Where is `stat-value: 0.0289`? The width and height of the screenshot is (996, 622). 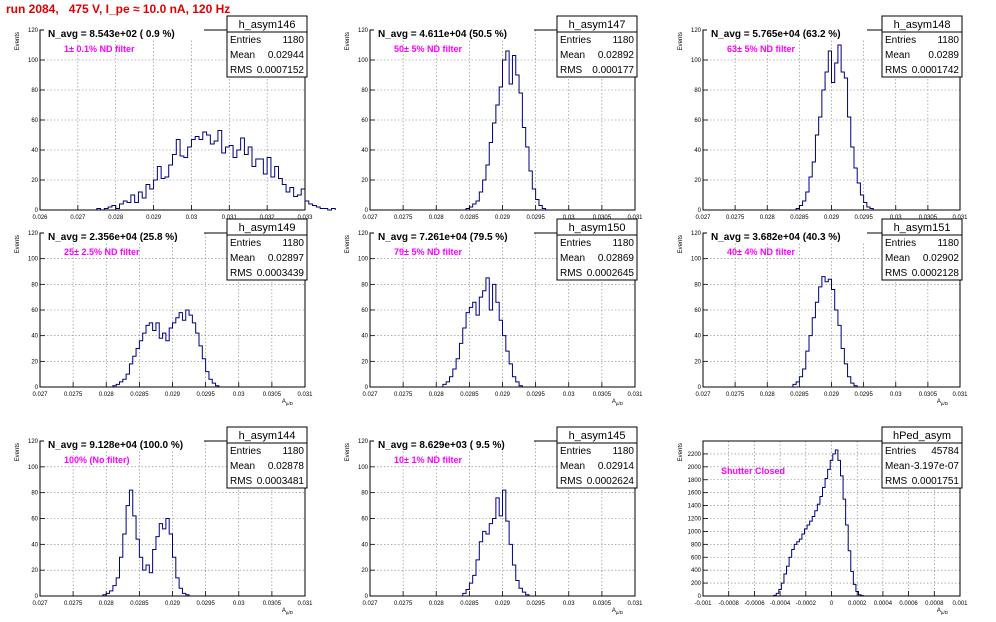
stat-value: 0.0289 is located at coordinates (943, 55).